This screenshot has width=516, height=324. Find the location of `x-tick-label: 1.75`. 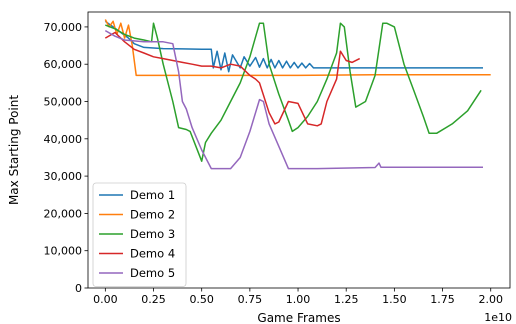

x-tick-label: 1.75 is located at coordinates (442, 299).